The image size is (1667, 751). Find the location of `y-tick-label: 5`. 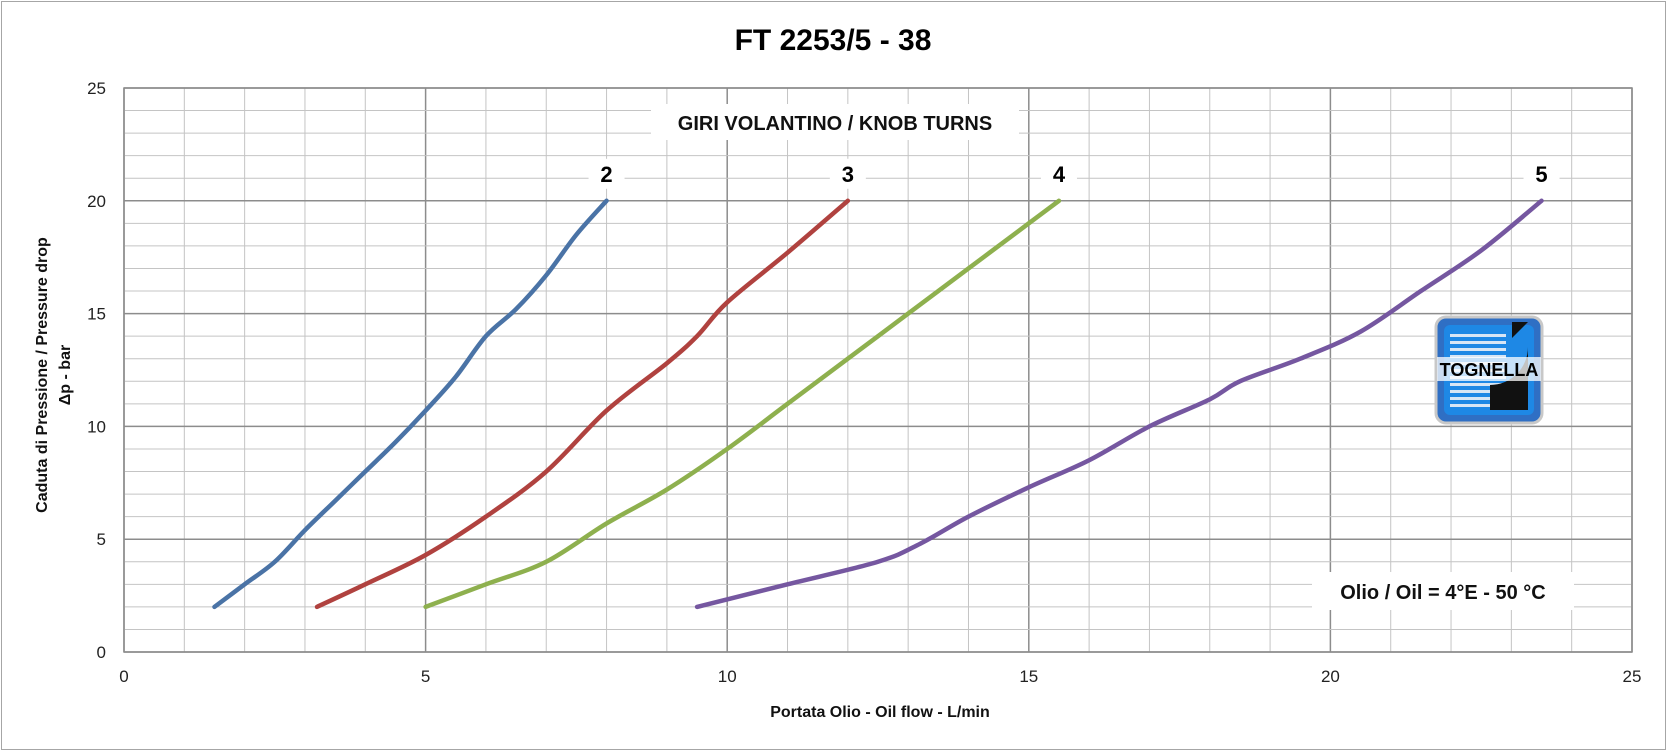

y-tick-label: 5 is located at coordinates (101, 539).